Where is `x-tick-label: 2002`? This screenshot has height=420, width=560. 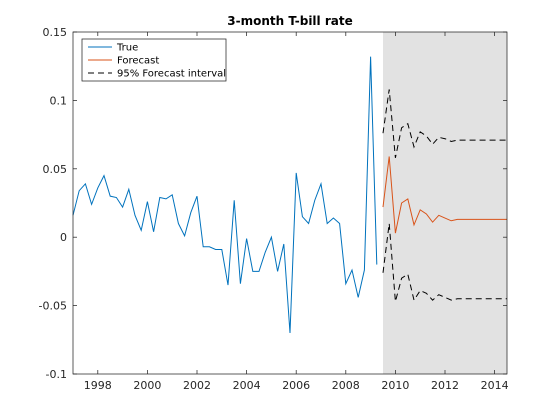 x-tick-label: 2002 is located at coordinates (197, 385).